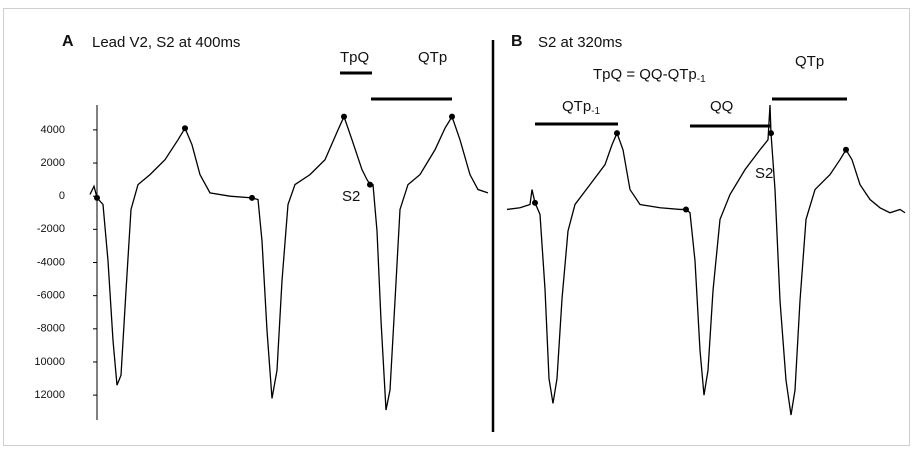 This screenshot has height=449, width=914. I want to click on panel-label: A, so click(68, 41).